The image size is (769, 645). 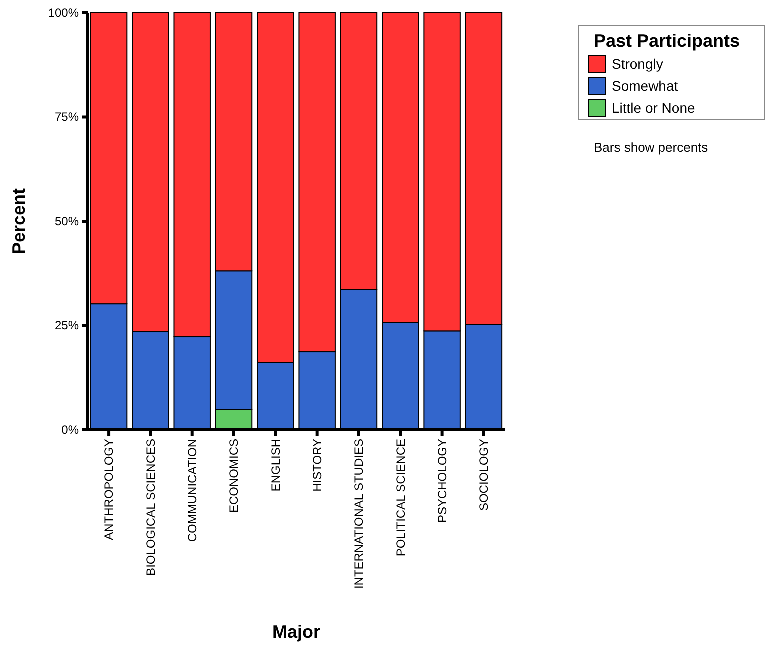 What do you see at coordinates (667, 41) in the screenshot?
I see `legend-title: Past Participants` at bounding box center [667, 41].